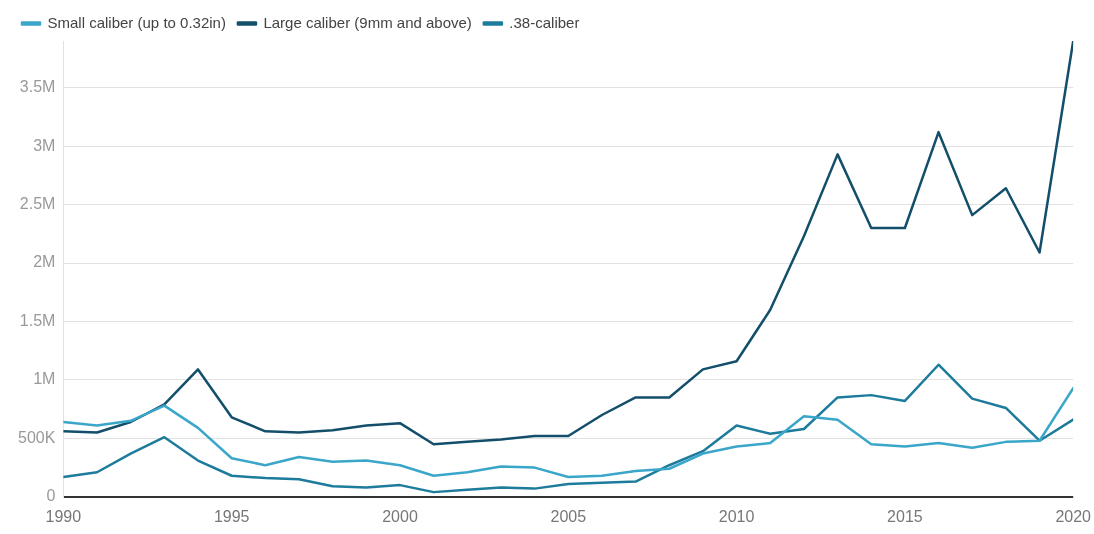  What do you see at coordinates (37, 204) in the screenshot?
I see `y-tick-label: 2.5M` at bounding box center [37, 204].